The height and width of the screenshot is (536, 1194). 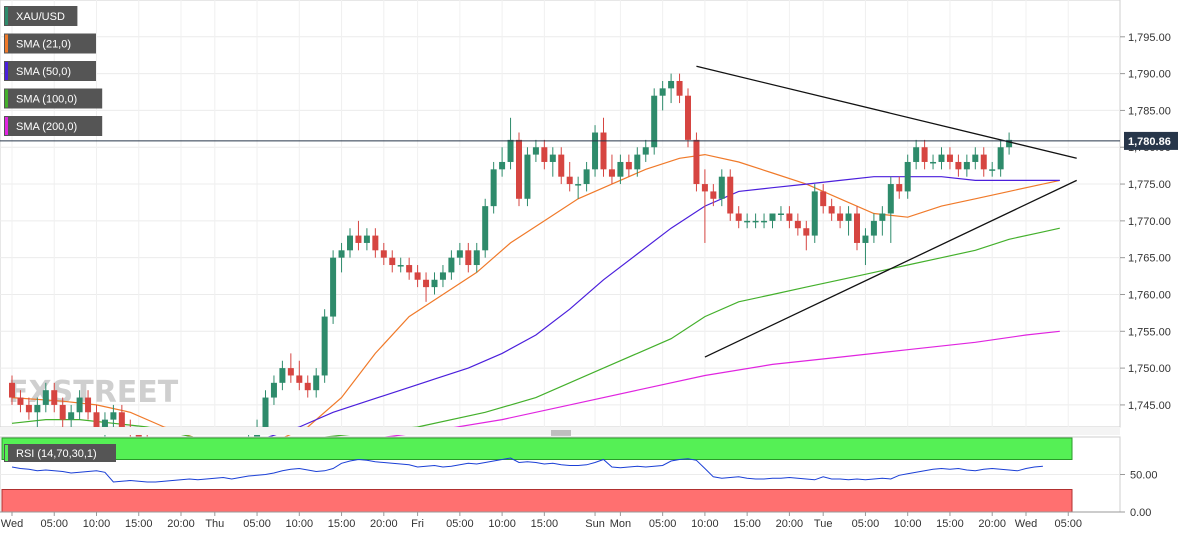 What do you see at coordinates (908, 524) in the screenshot?
I see `x-tick-label: 10:00` at bounding box center [908, 524].